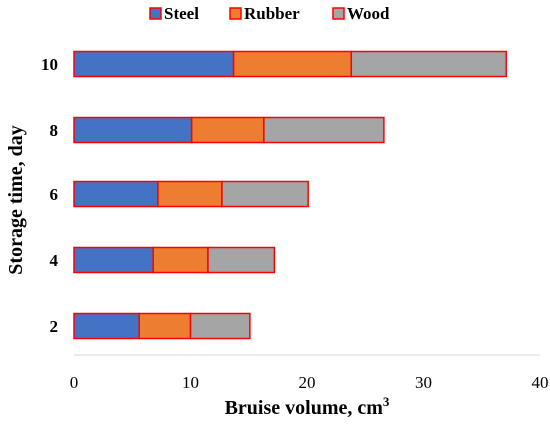 This screenshot has height=427, width=550. I want to click on x-tick-labels: 0 10 20 30 40, so click(309, 382).